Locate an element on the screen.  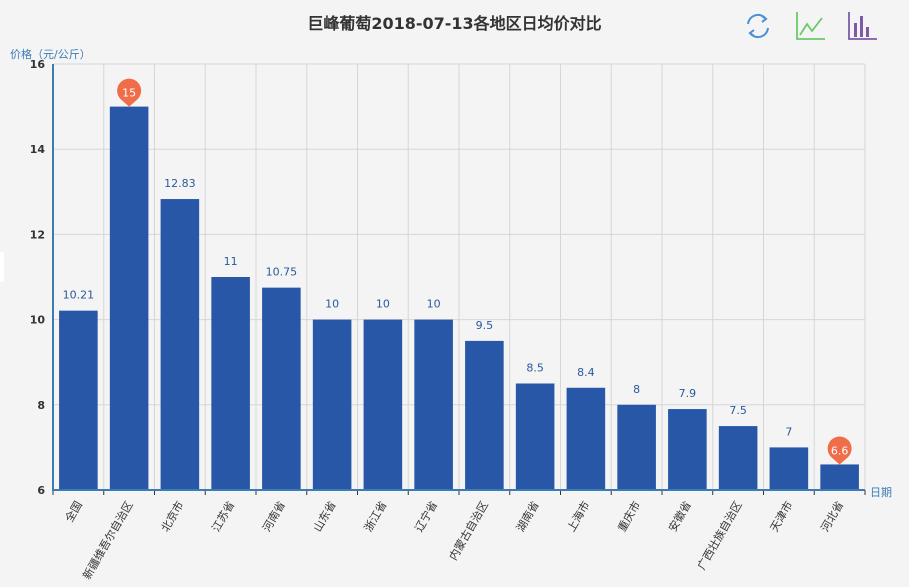
bar-value-label: 7 is located at coordinates (788, 431).